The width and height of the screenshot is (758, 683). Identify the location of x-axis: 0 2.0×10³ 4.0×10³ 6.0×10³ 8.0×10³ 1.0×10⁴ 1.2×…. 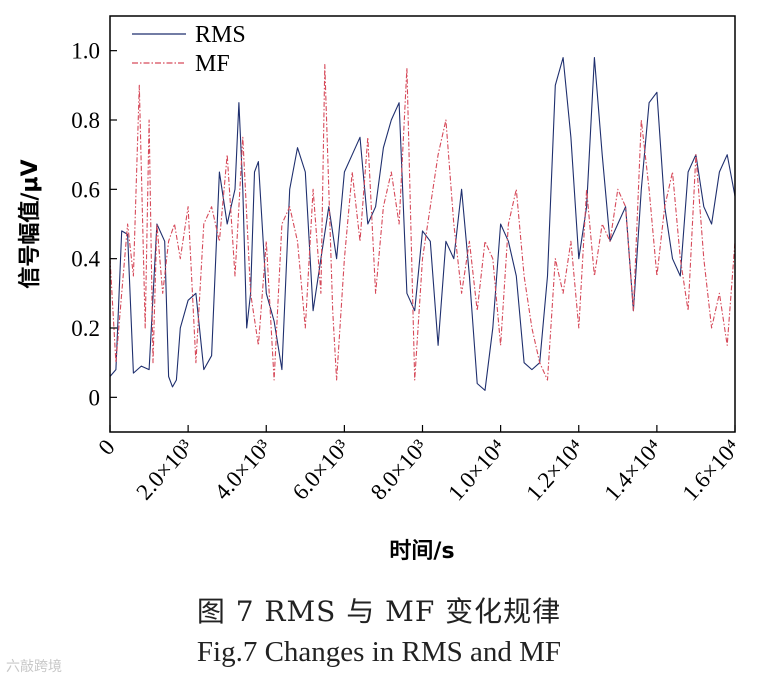
(419, 465).